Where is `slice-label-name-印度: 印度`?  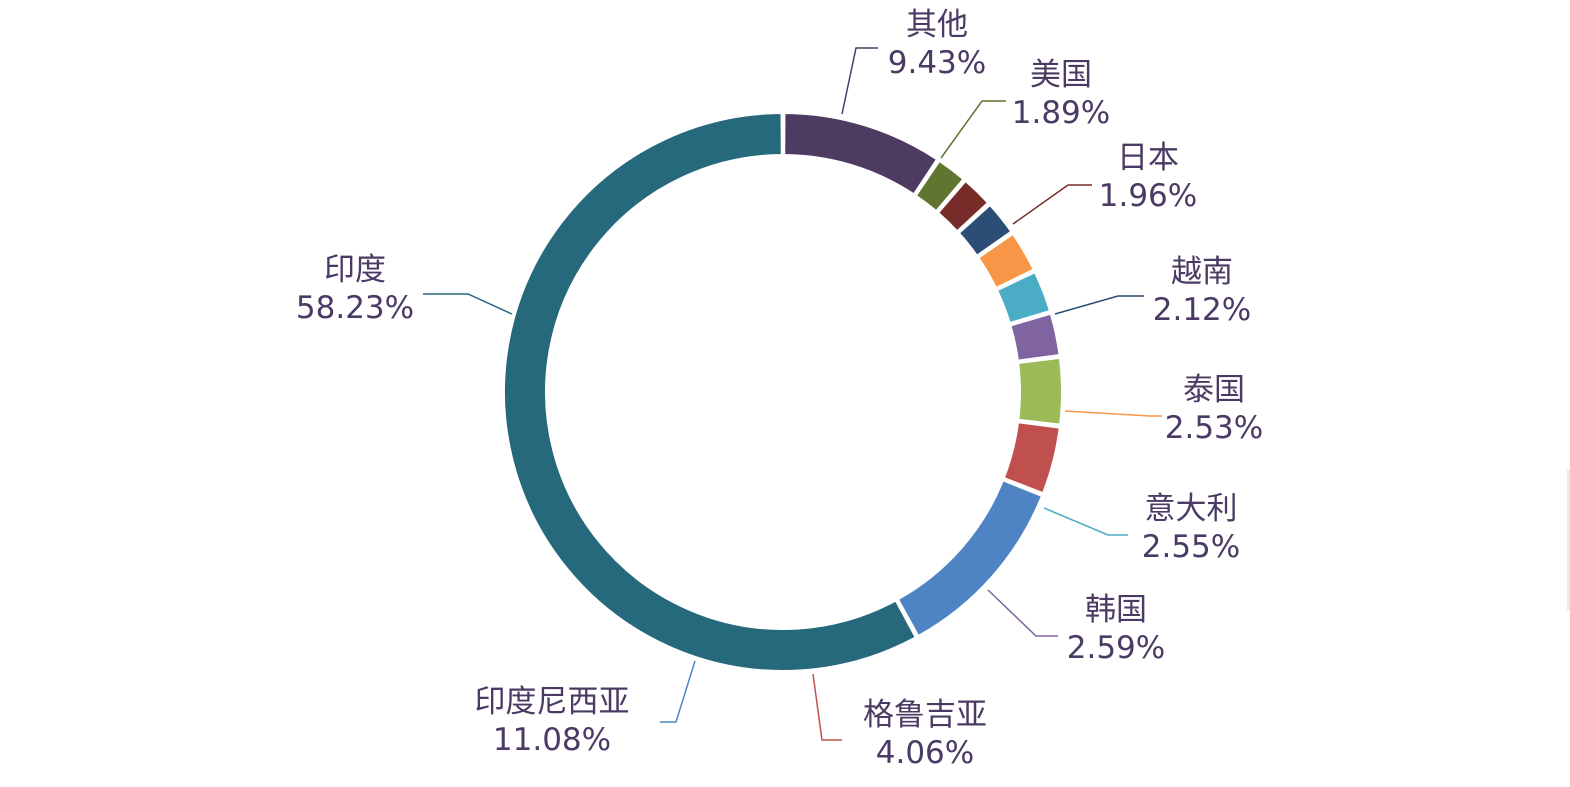 slice-label-name-印度: 印度 is located at coordinates (355, 270).